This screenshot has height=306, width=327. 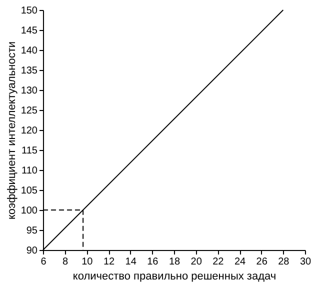 What do you see at coordinates (29, 111) in the screenshot?
I see `y-tick-label: 125` at bounding box center [29, 111].